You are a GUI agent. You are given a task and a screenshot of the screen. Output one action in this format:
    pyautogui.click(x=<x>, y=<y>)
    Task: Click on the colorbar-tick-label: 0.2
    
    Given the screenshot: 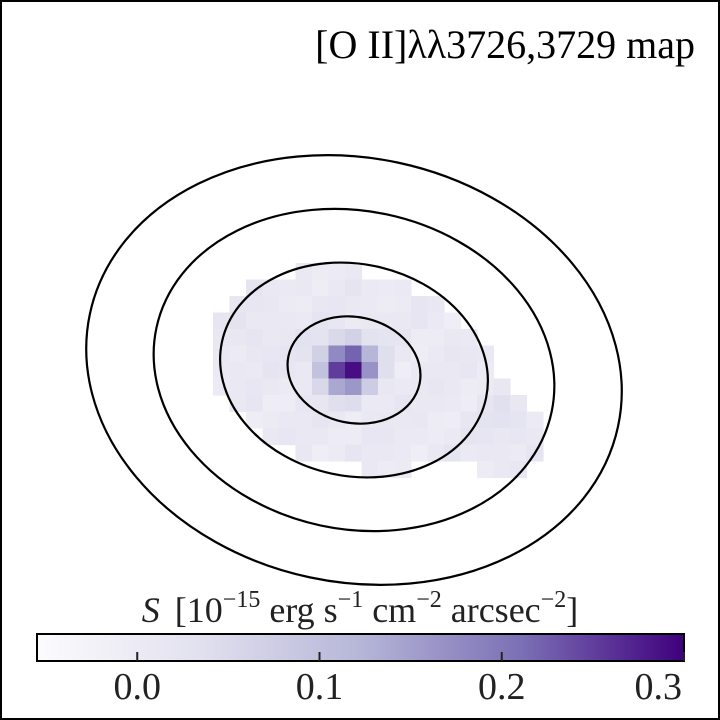 What is the action you would take?
    pyautogui.click(x=502, y=687)
    